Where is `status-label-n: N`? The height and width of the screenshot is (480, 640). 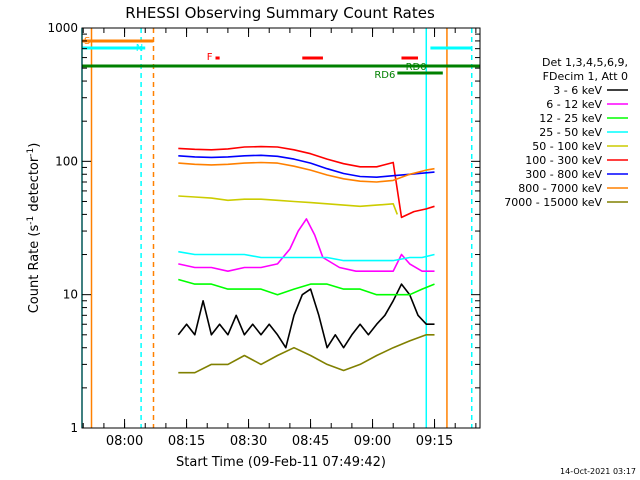 status-label-n: N is located at coordinates (139, 48).